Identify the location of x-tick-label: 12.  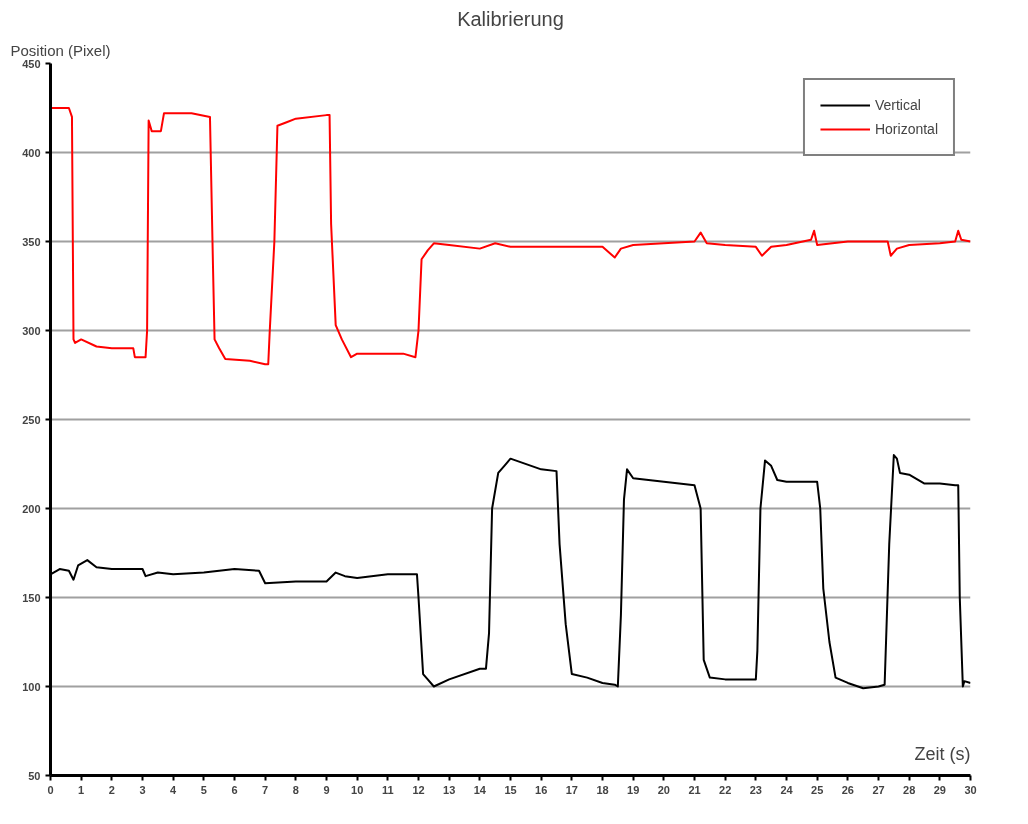
(418, 789).